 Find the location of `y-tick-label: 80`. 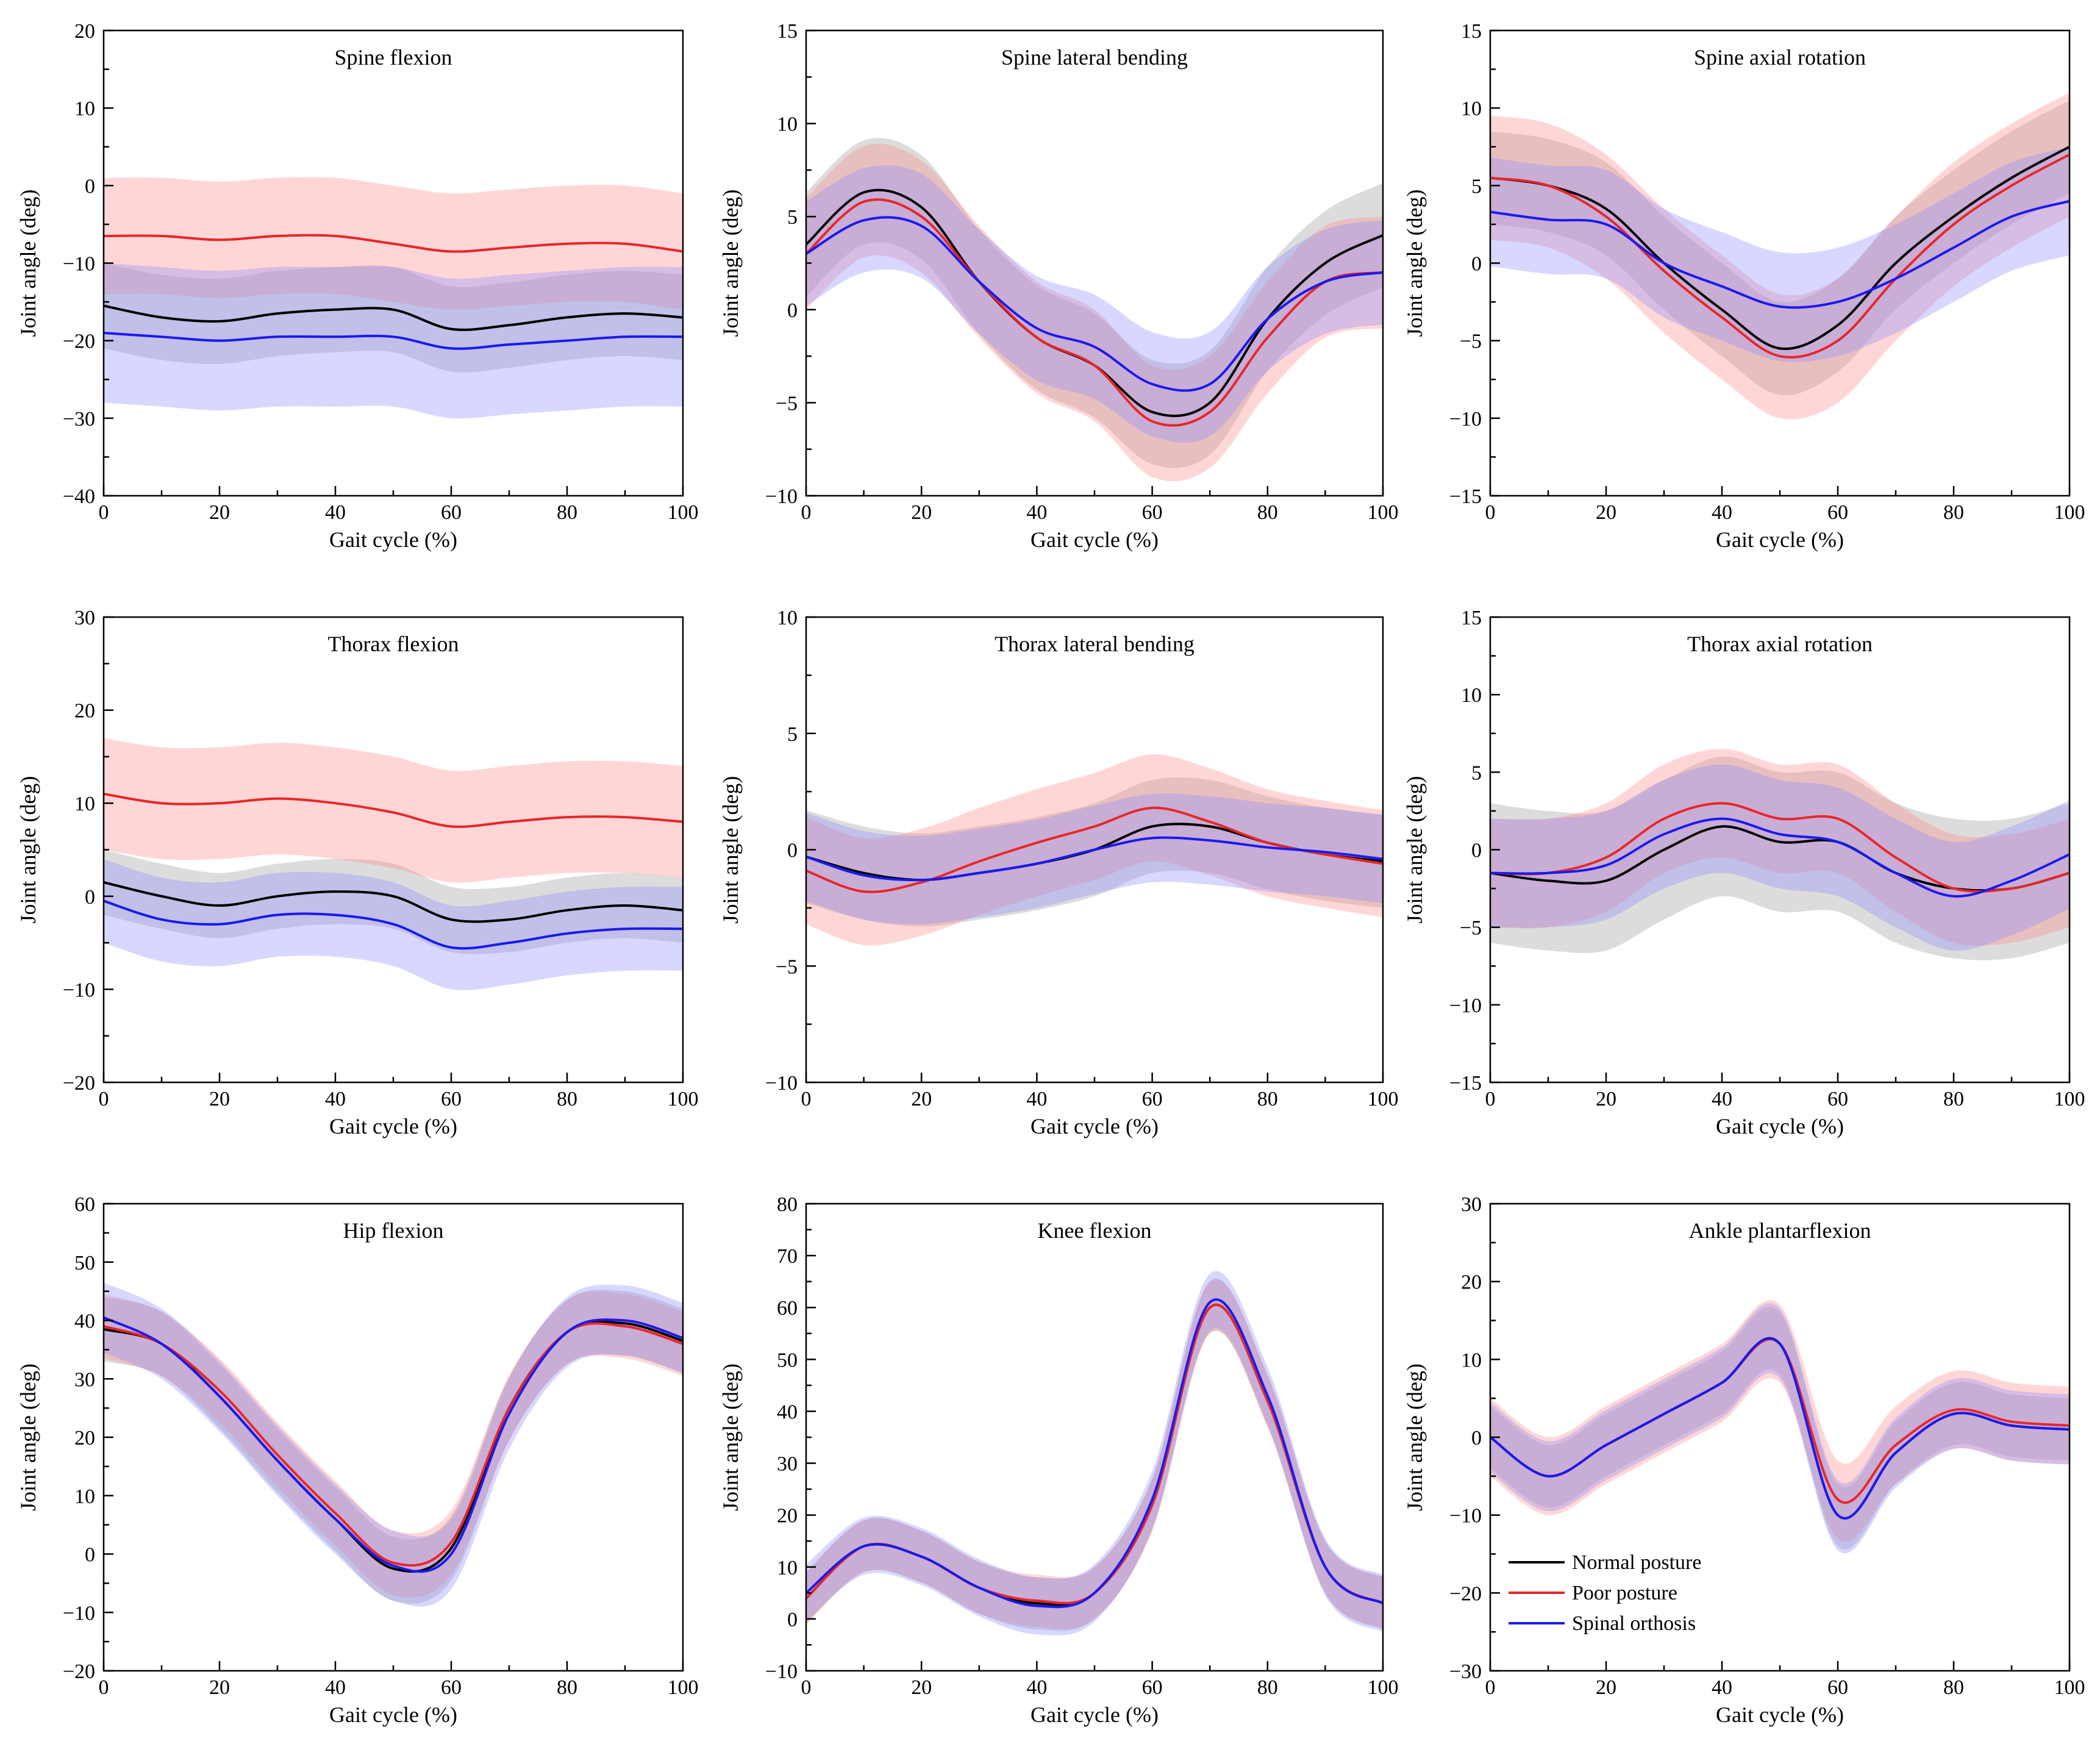

y-tick-label: 80 is located at coordinates (787, 1204).